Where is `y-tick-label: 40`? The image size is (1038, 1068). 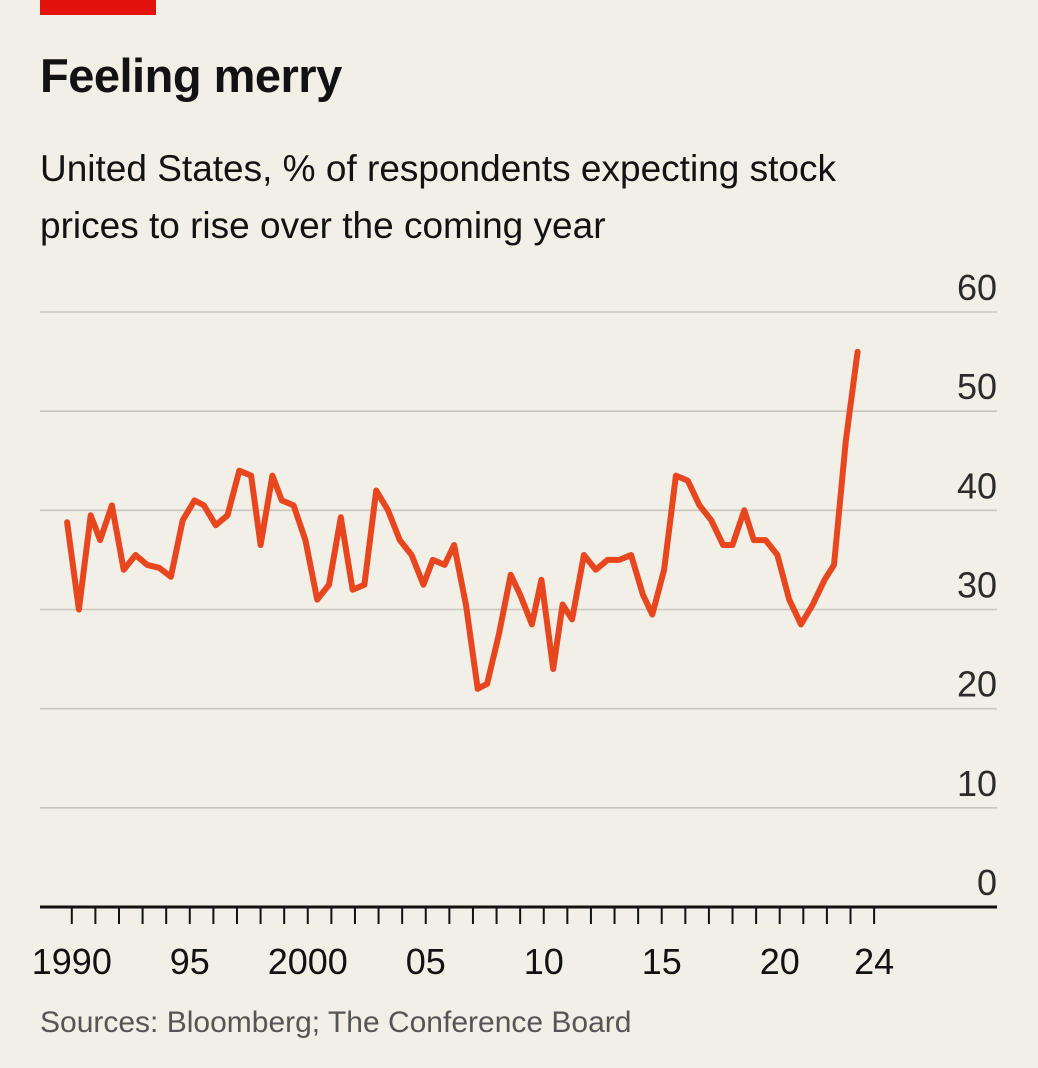 y-tick-label: 40 is located at coordinates (977, 485).